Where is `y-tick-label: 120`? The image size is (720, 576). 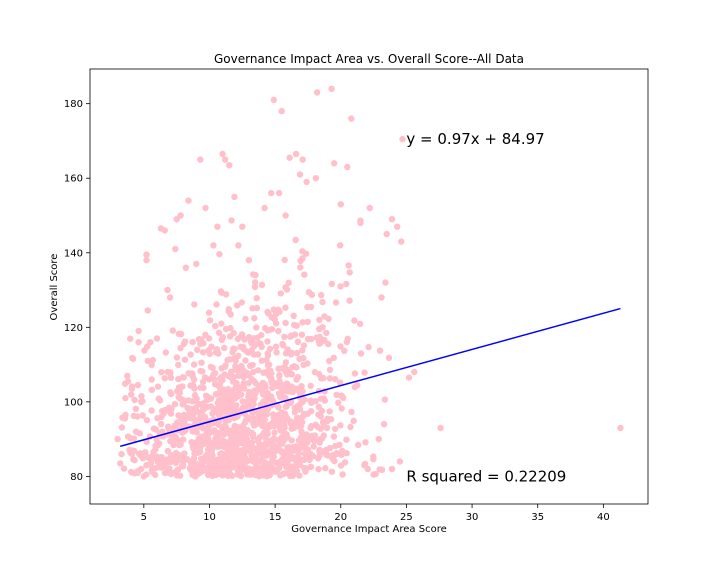
y-tick-label: 120 is located at coordinates (73, 328).